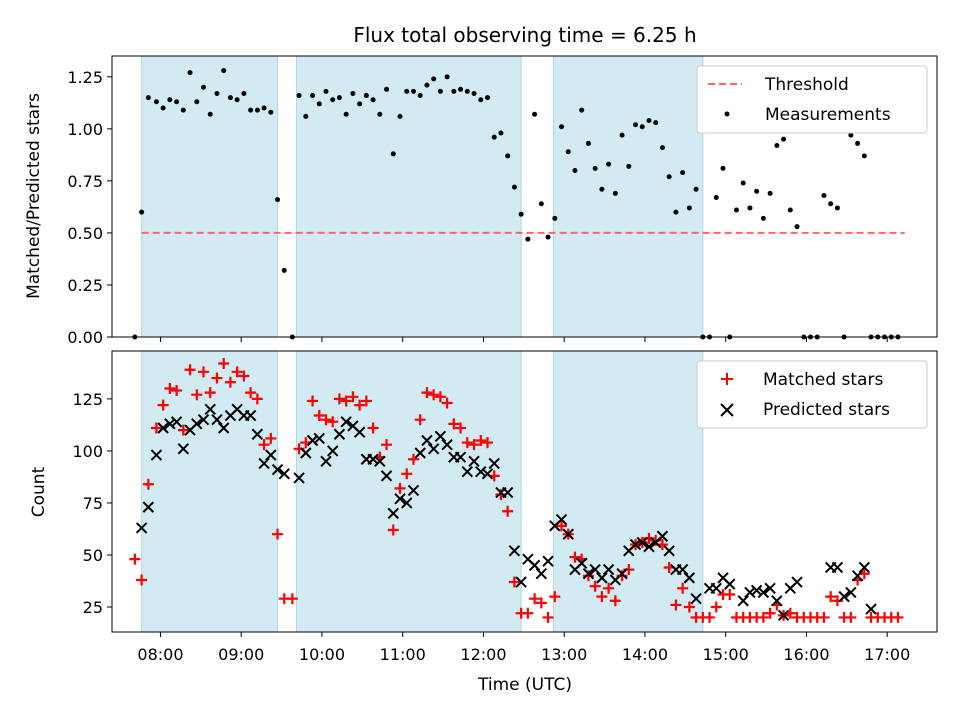  I want to click on x-tick-label: 14:00, so click(645, 654).